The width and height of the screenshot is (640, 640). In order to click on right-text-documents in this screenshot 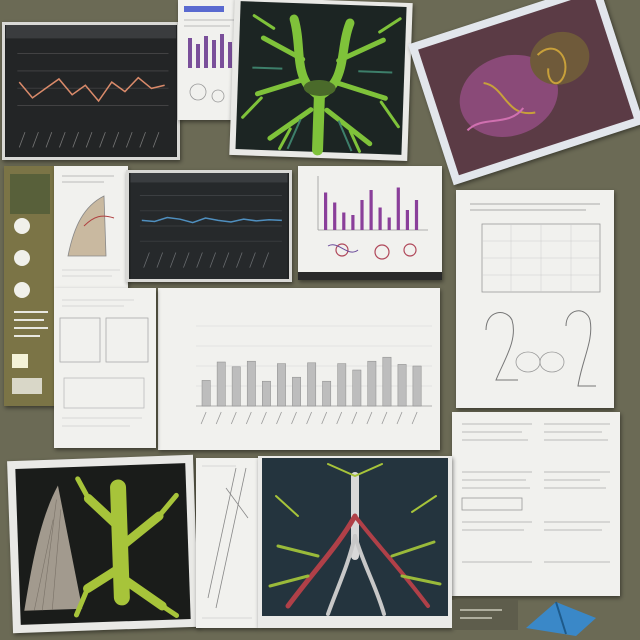, I will do `click(536, 504)`.